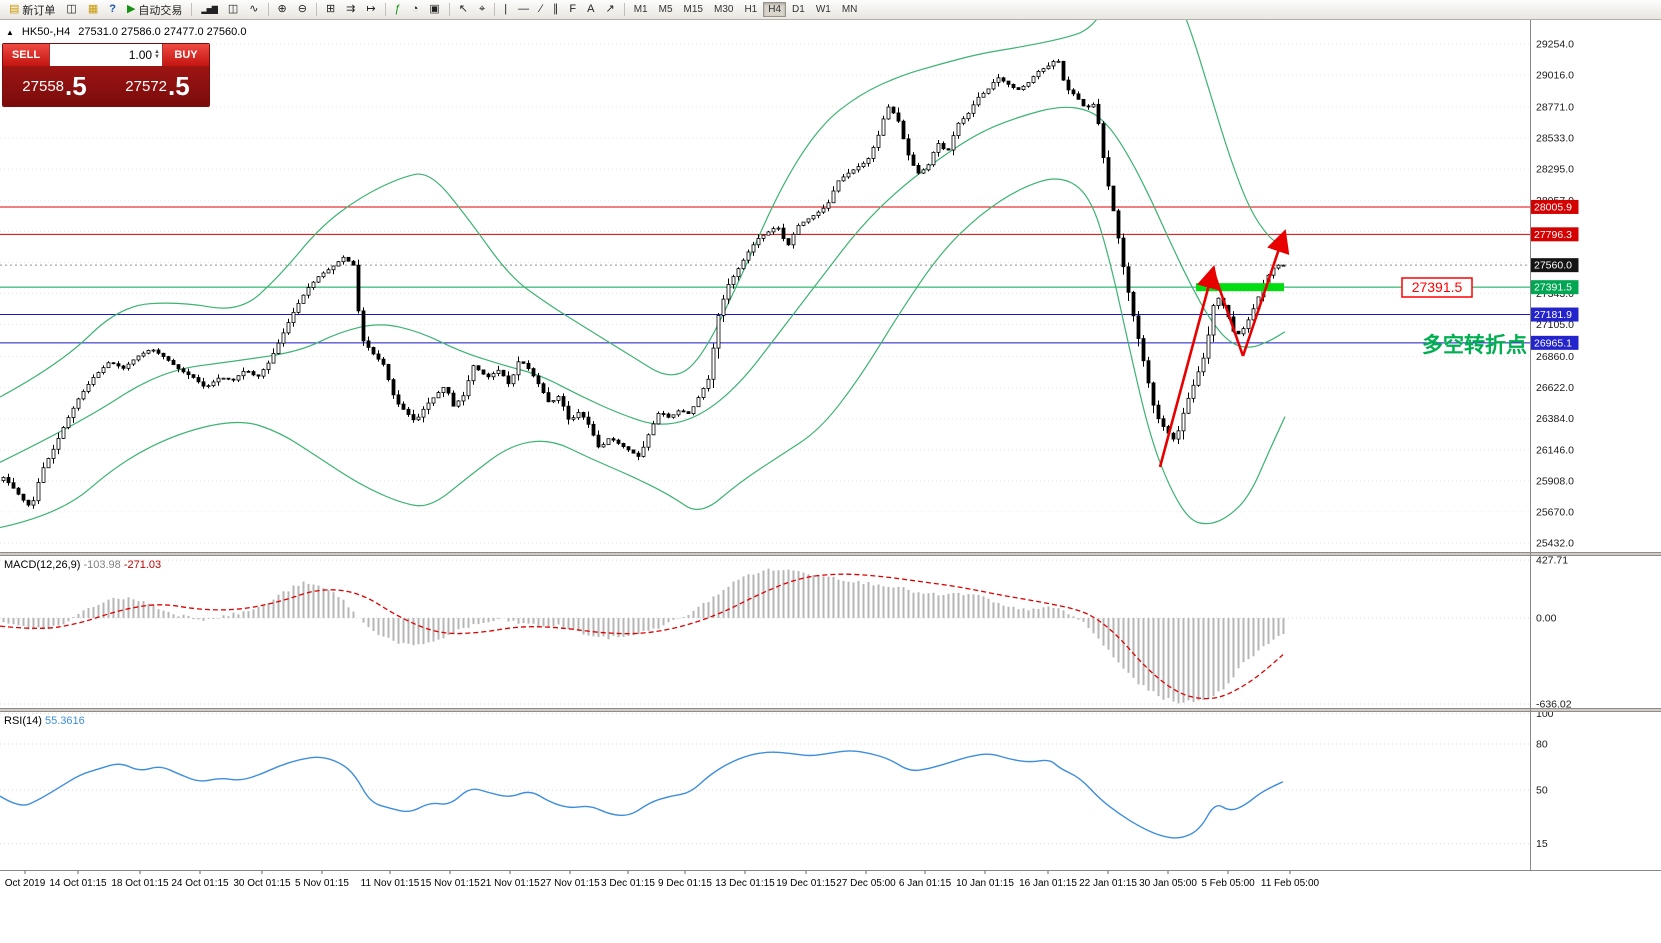 The image size is (1661, 943). I want to click on macd-signal-line, so click(642, 636).